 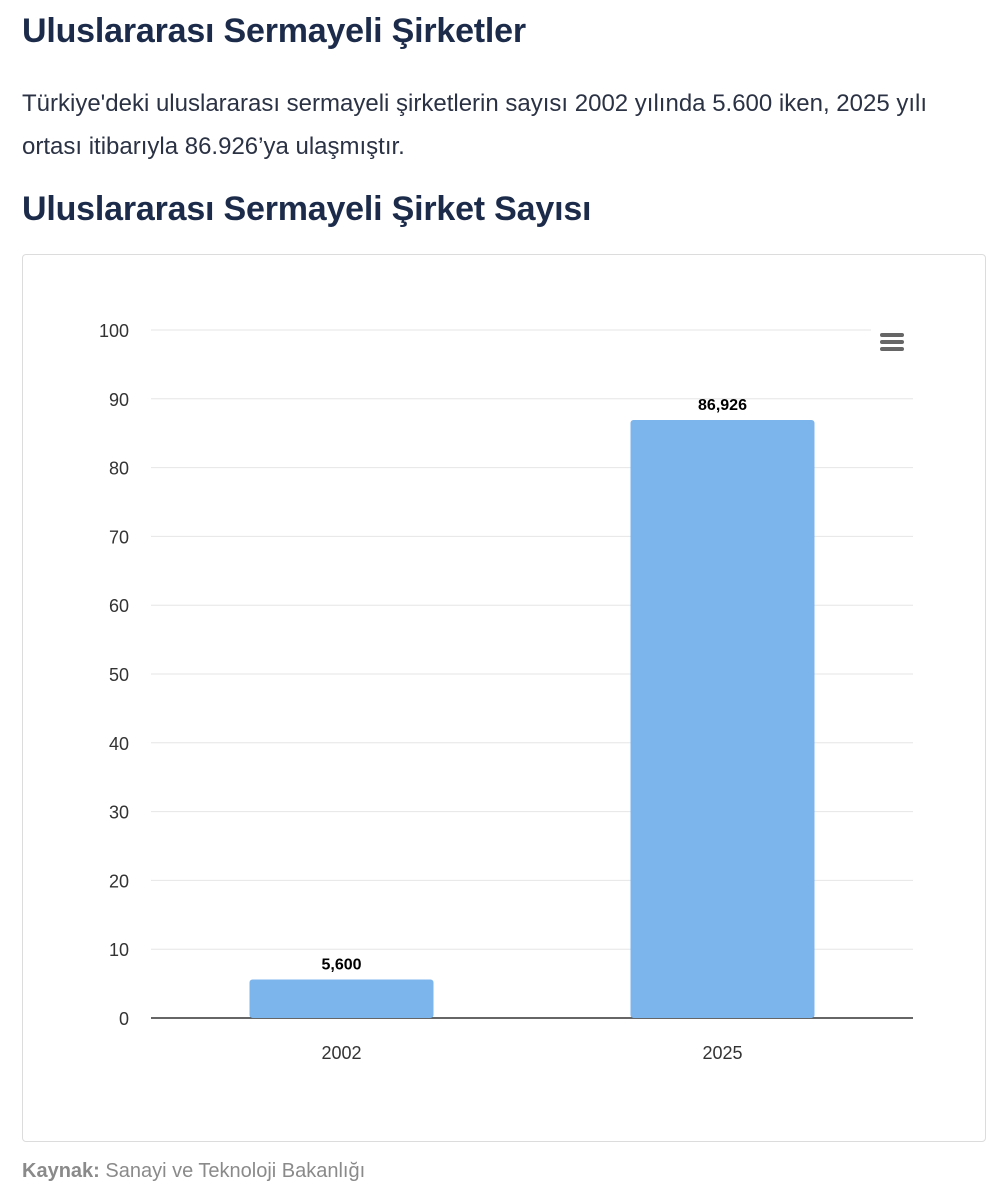 What do you see at coordinates (119, 537) in the screenshot?
I see `y-tick-label: 70` at bounding box center [119, 537].